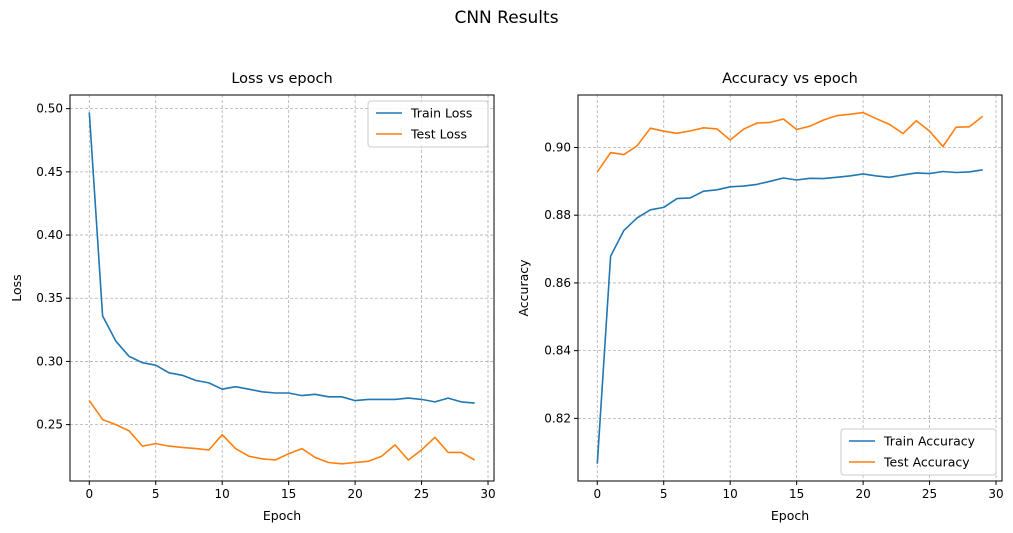 The image size is (1013, 533). What do you see at coordinates (49, 109) in the screenshot?
I see `y-tick-label: 0.50` at bounding box center [49, 109].